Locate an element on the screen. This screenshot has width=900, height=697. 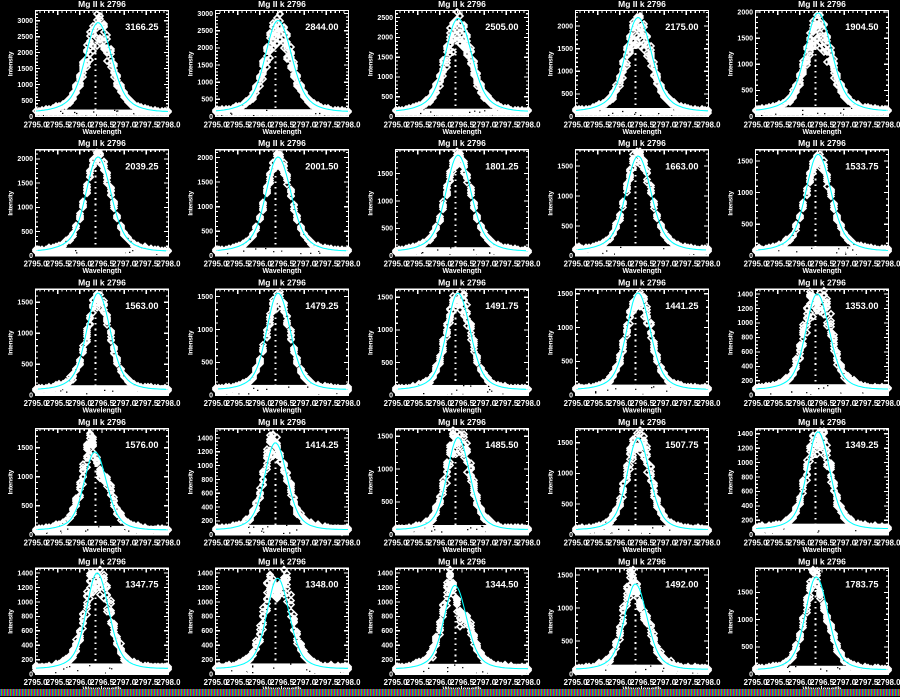
svg-text: 1414.25 is located at coordinates (321, 445).